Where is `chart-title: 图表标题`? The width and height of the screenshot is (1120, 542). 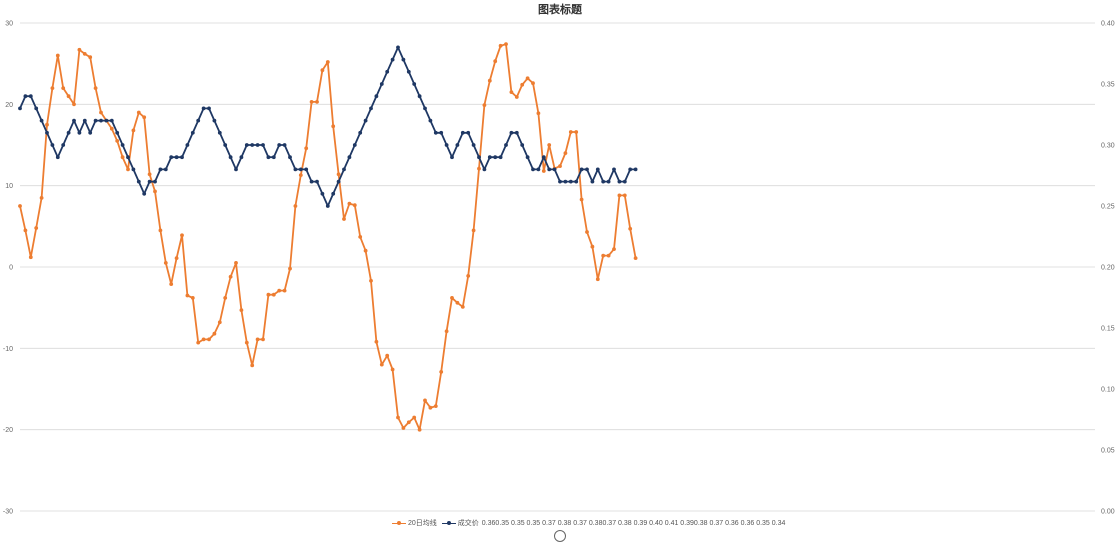
chart-title: 图表标题 is located at coordinates (560, 10).